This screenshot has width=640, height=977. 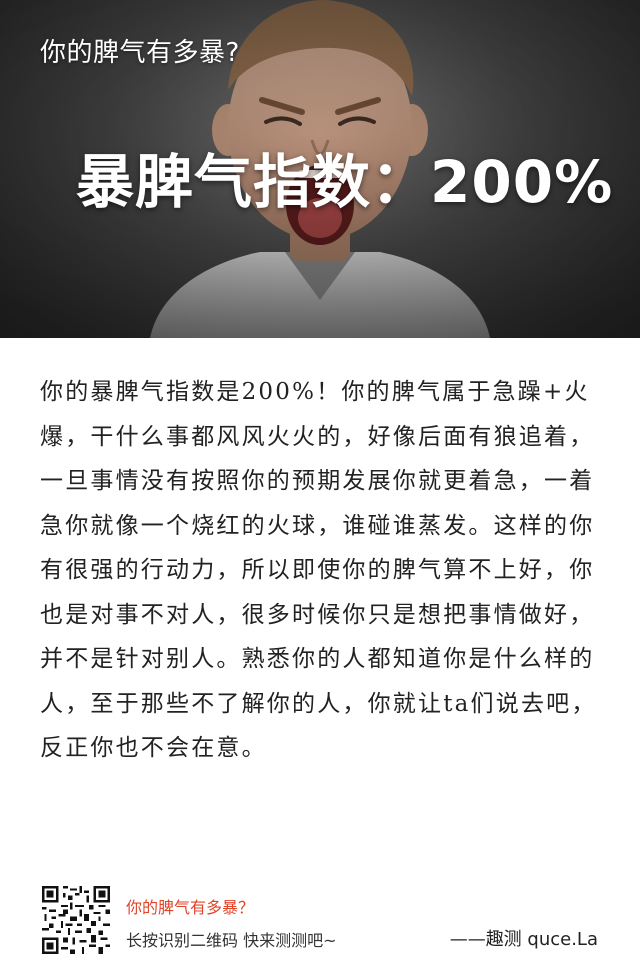 I want to click on temper-index-heading: 暴脾气指数：200%, so click(x=345, y=182).